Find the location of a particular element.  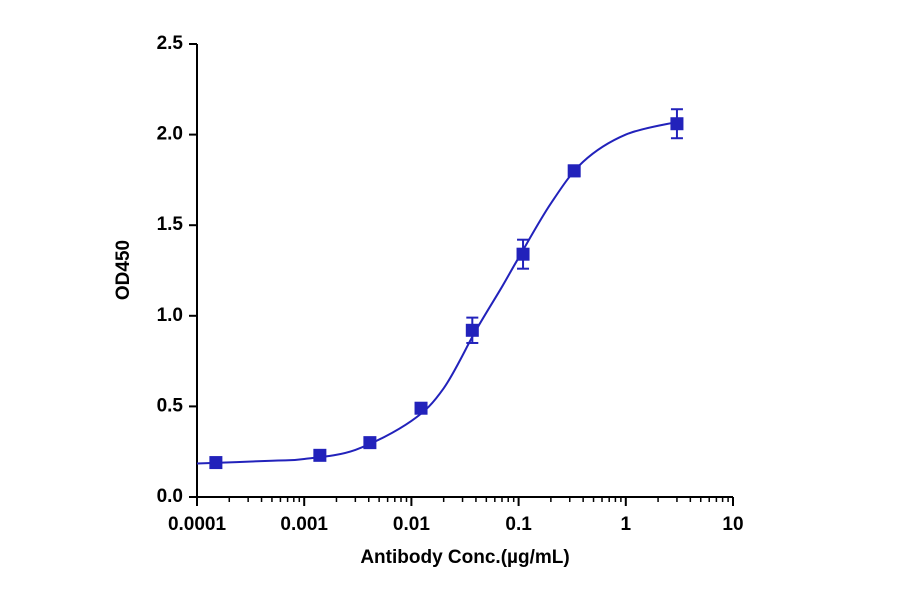

y-tick-label: 2.5 is located at coordinates (170, 43).